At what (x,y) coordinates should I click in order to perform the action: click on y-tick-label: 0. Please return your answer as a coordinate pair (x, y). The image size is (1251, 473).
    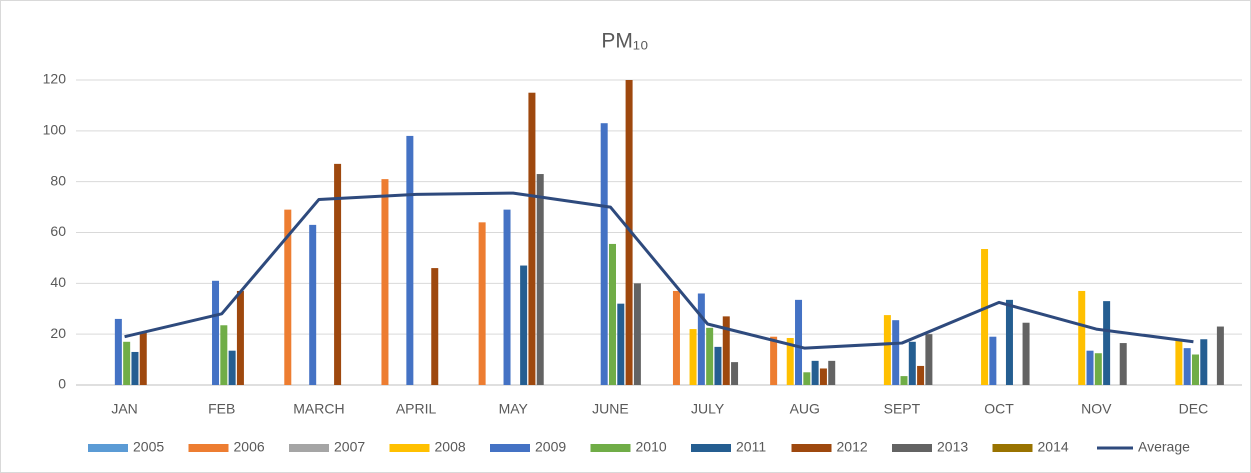
    Looking at the image, I should click on (62, 384).